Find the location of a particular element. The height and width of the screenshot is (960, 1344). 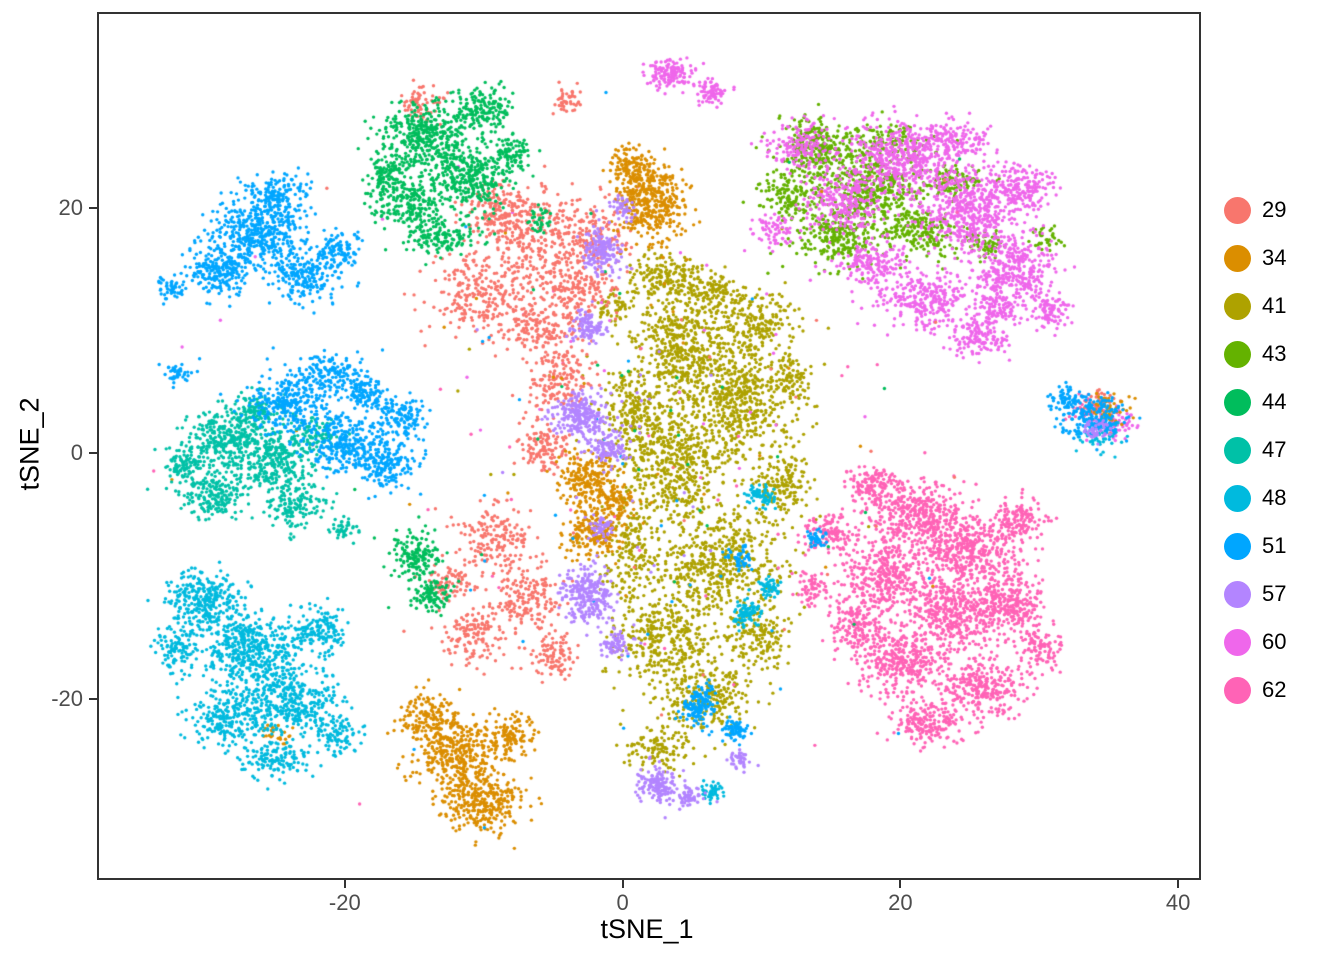

x-axis-title: tSNE_1 is located at coordinates (647, 929).